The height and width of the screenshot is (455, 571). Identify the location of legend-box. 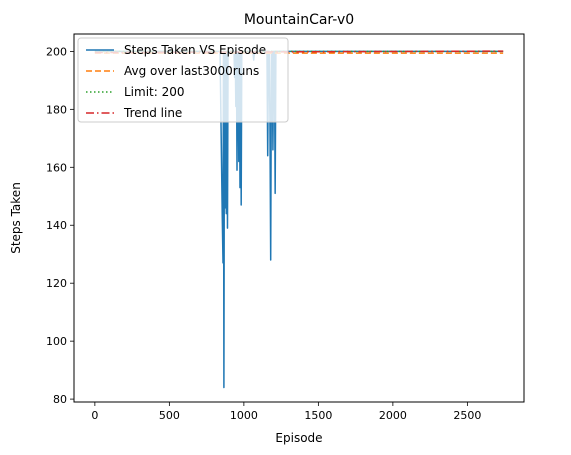
(183, 80).